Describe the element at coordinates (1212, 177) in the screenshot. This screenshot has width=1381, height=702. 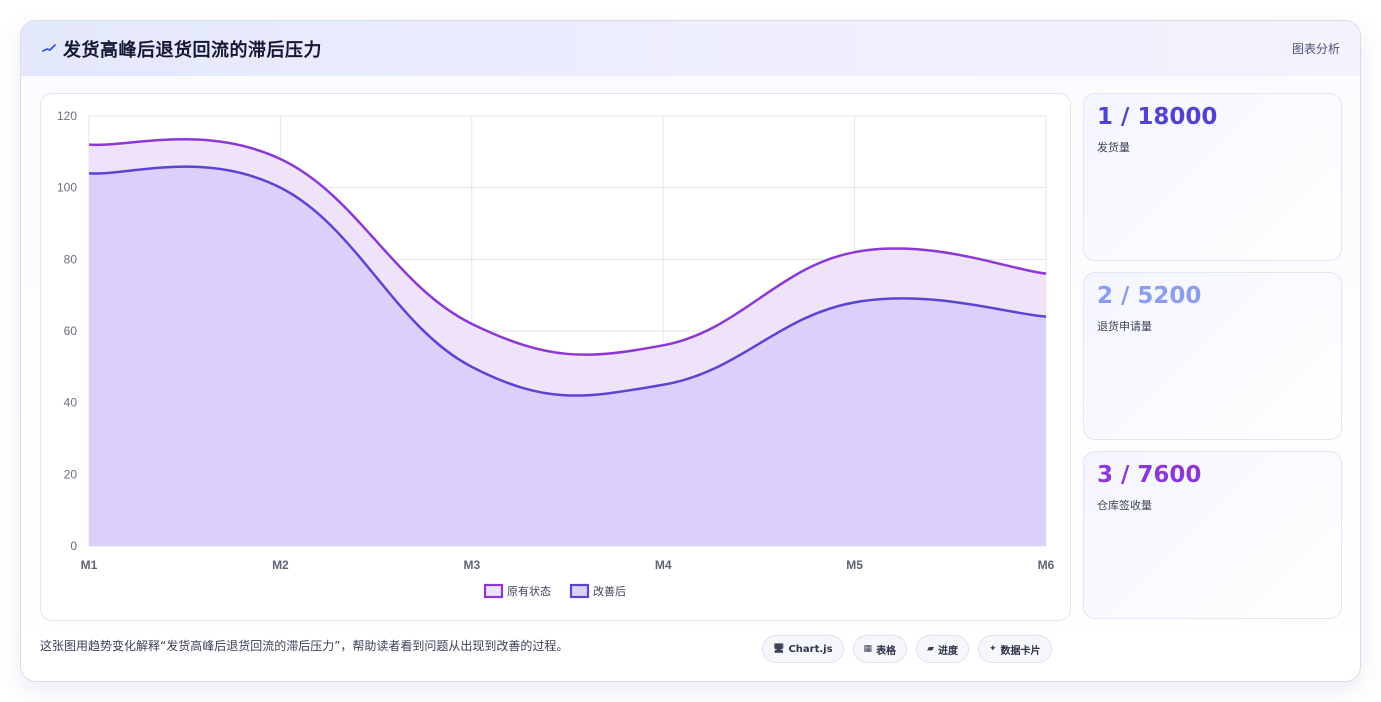
I see `stat-card-shipments: 1 / 18000 发货量` at that location.